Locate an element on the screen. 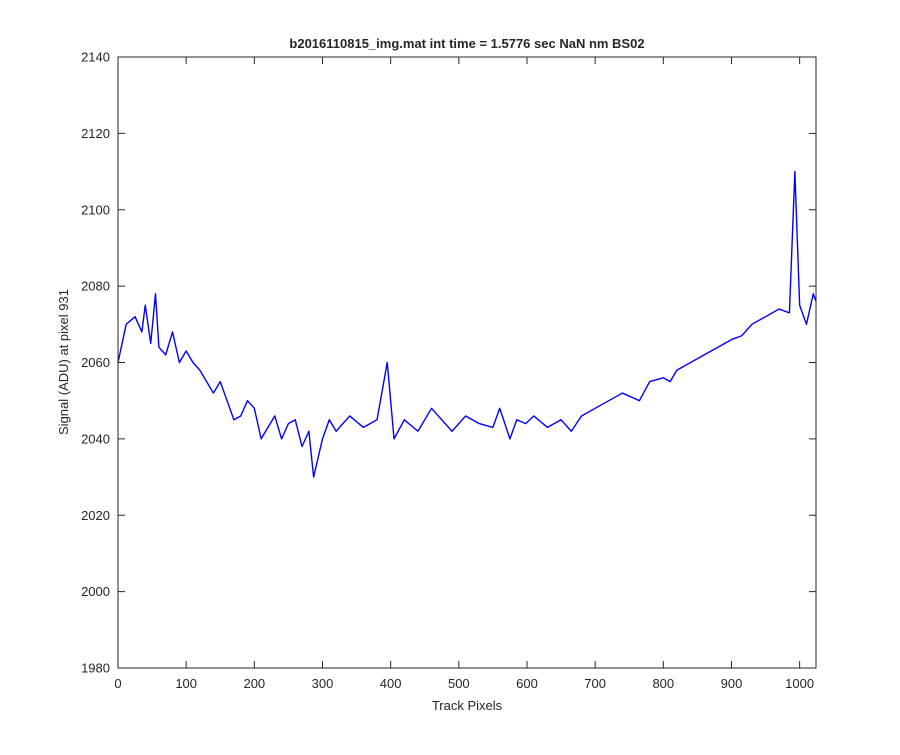 The image size is (900, 755). y-tick-label: 1980 is located at coordinates (95, 668).